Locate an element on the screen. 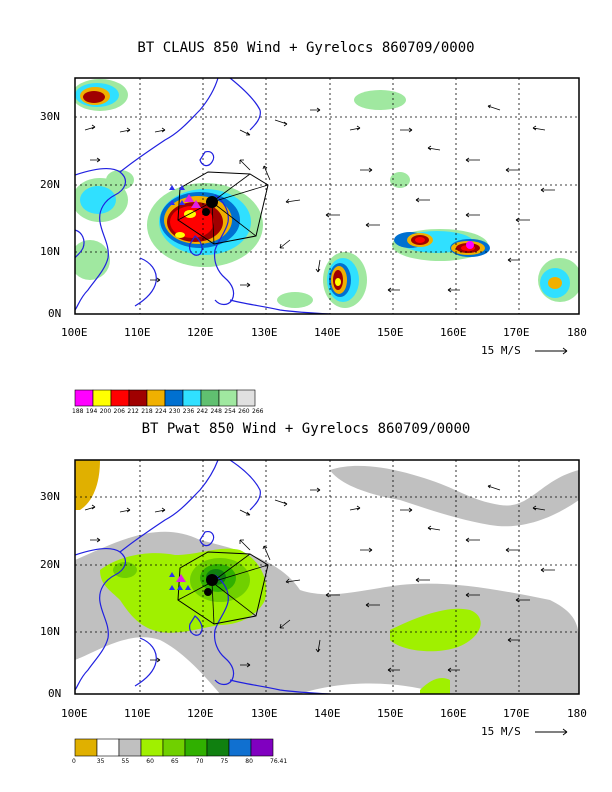 This screenshot has width=612, height=792. top-lon-140e: 140E is located at coordinates (327, 332).